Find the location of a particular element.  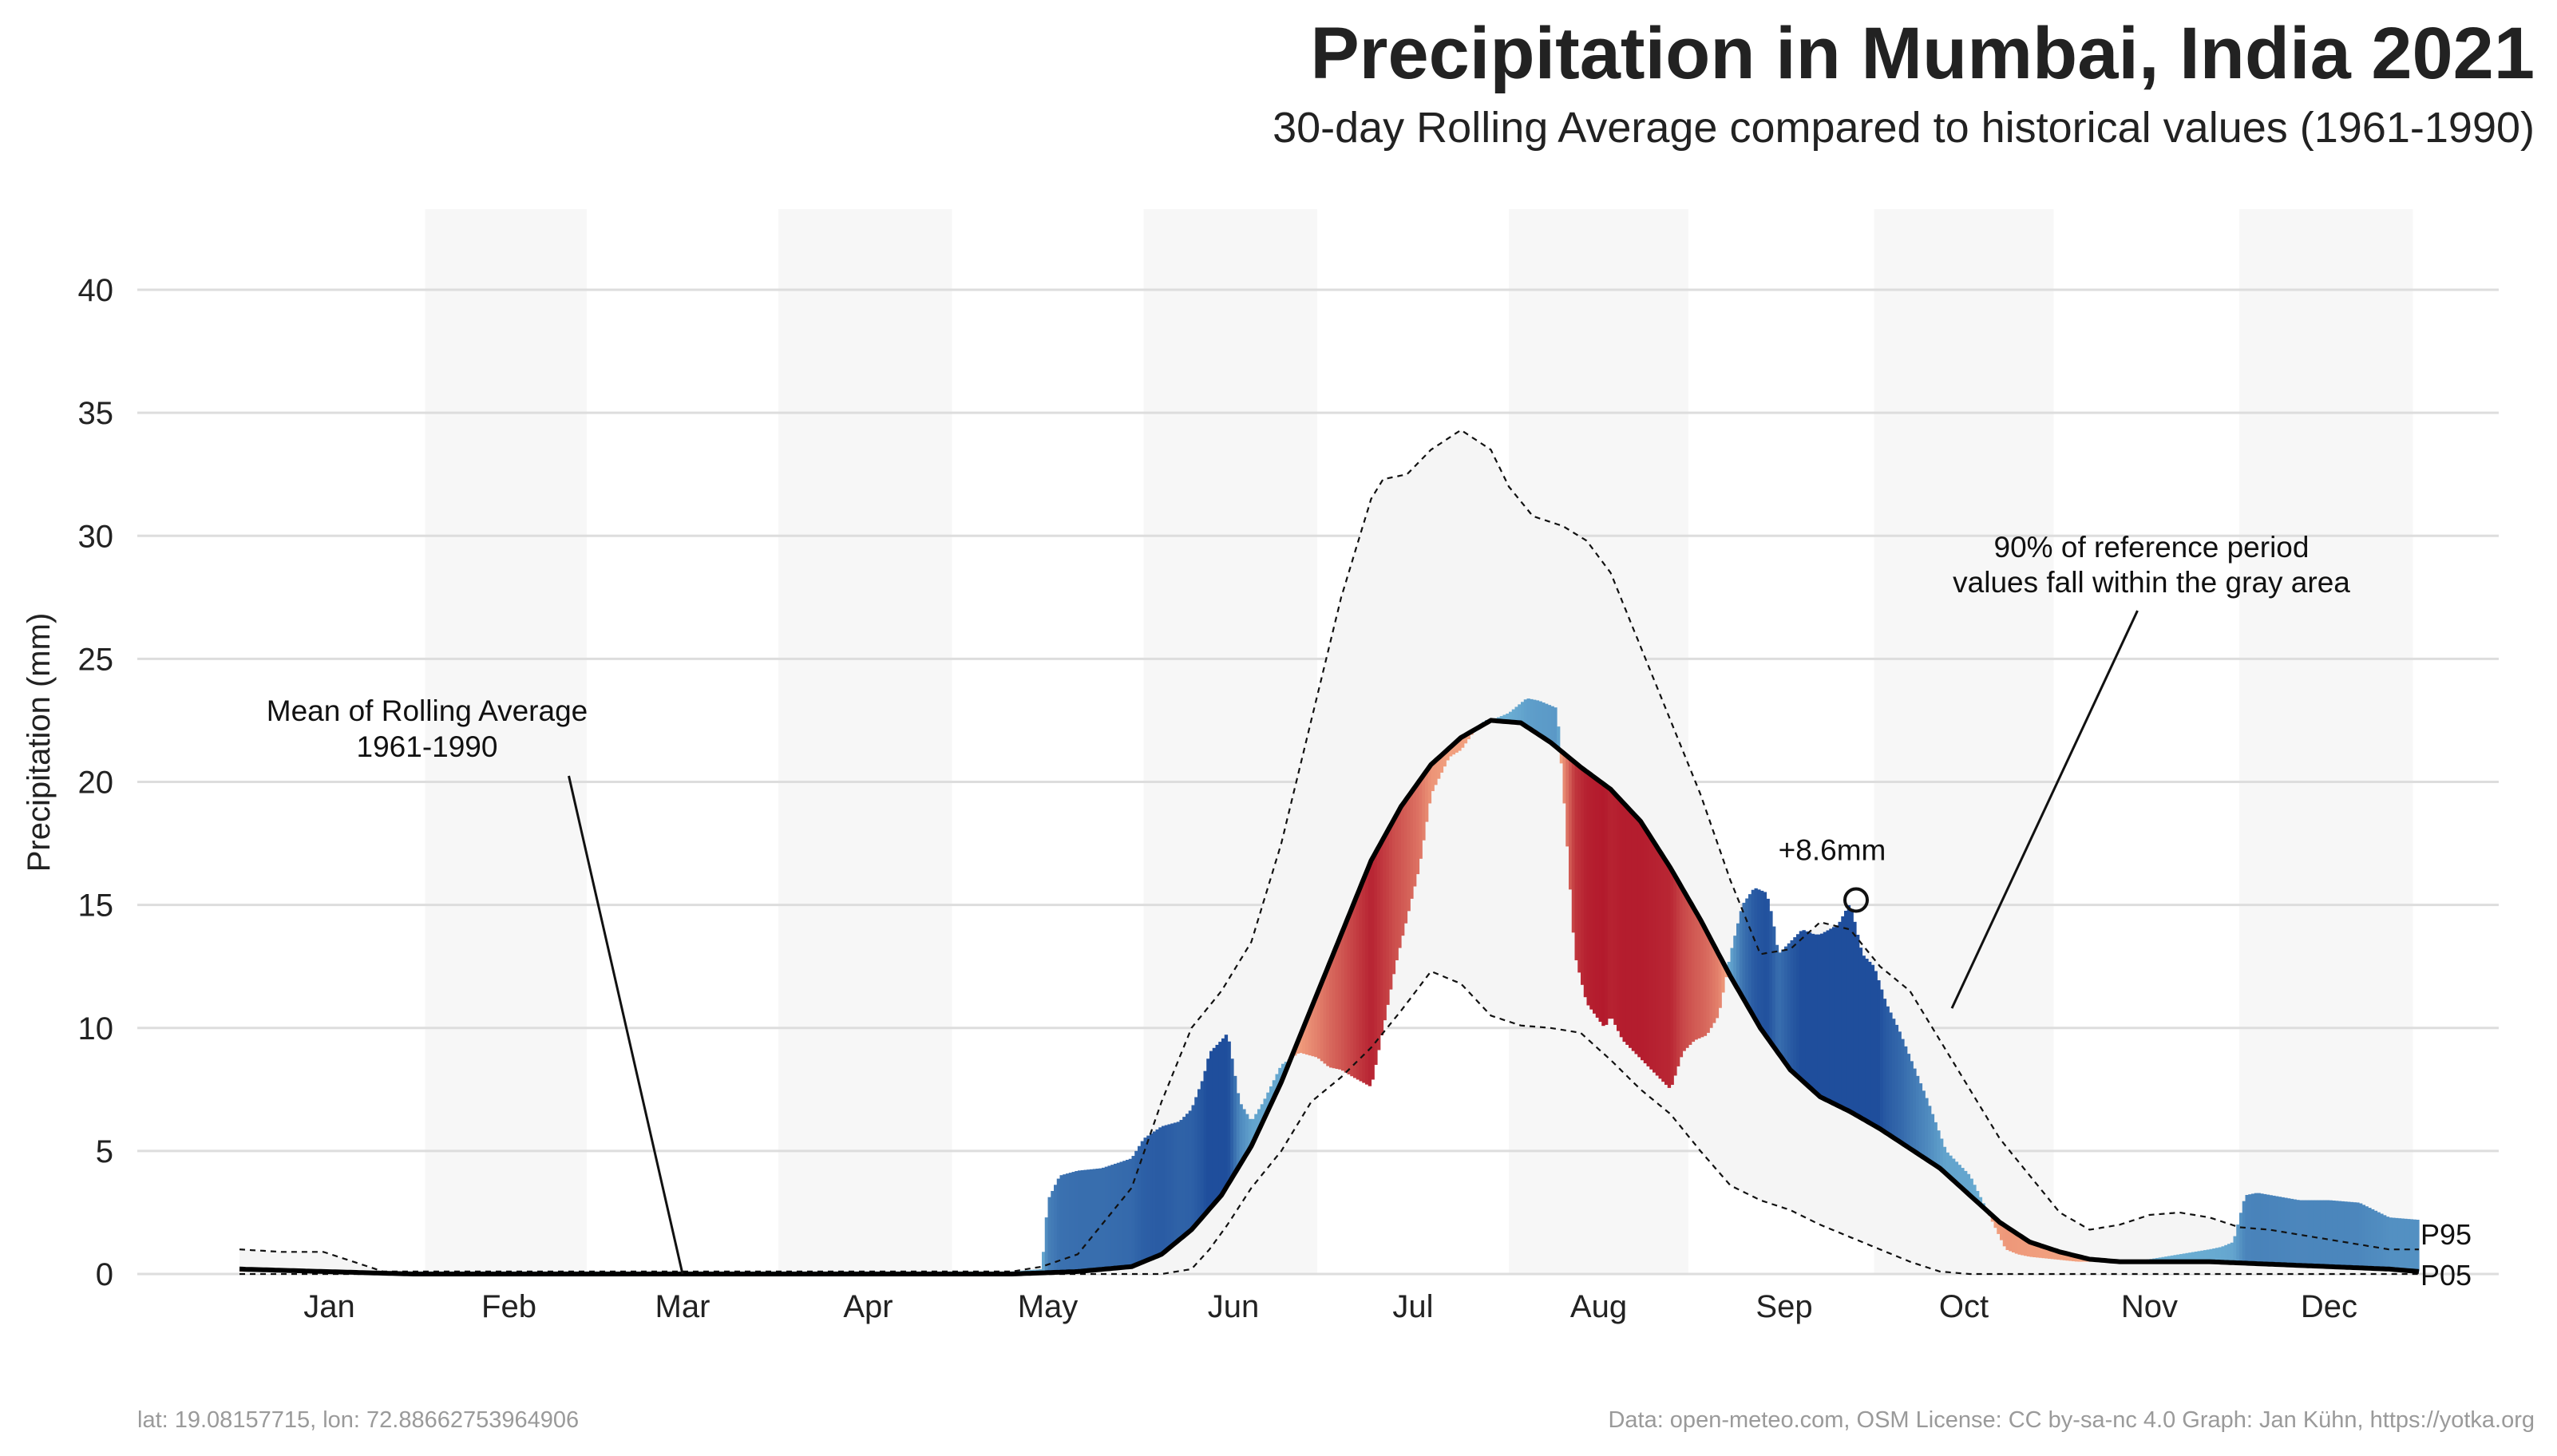

band-annotation-pointer is located at coordinates (2045, 810).